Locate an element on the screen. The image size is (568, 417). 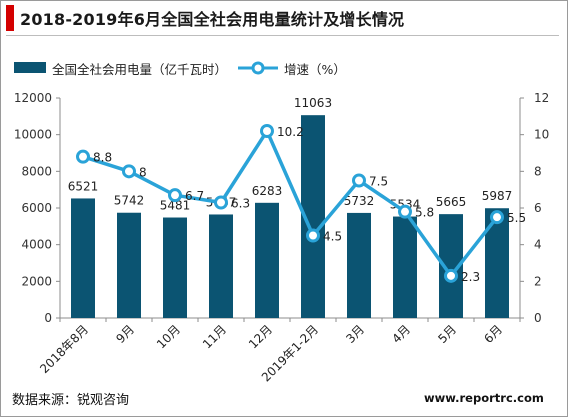
growth-value-label: 2.3 is located at coordinates (470, 277).